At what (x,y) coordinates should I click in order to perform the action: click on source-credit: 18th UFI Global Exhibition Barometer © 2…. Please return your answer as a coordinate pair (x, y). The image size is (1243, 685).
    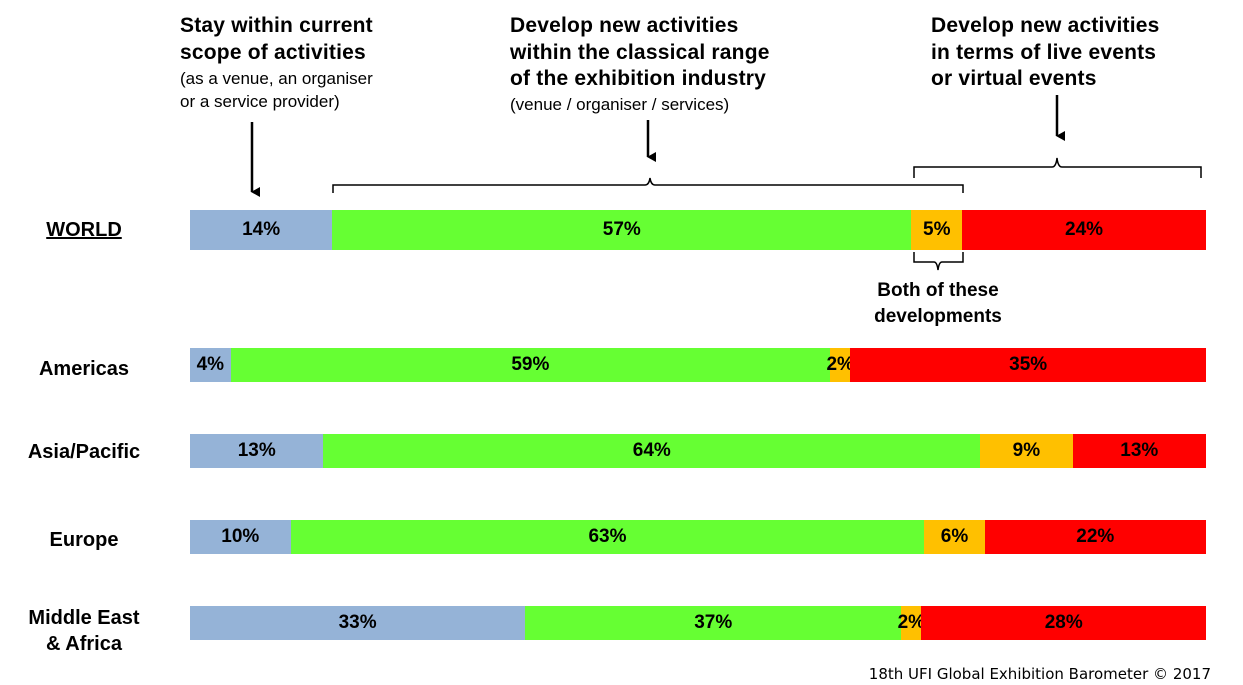
    Looking at the image, I should click on (1039, 674).